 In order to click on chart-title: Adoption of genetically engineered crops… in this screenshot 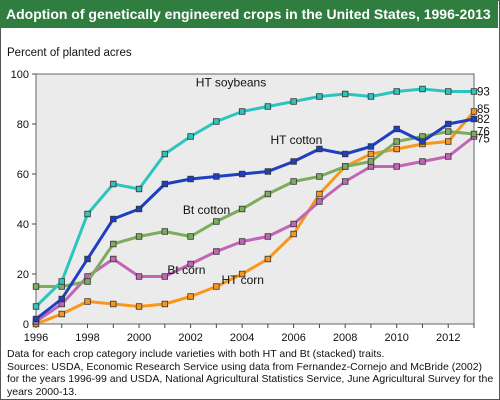, I will do `click(249, 14)`.